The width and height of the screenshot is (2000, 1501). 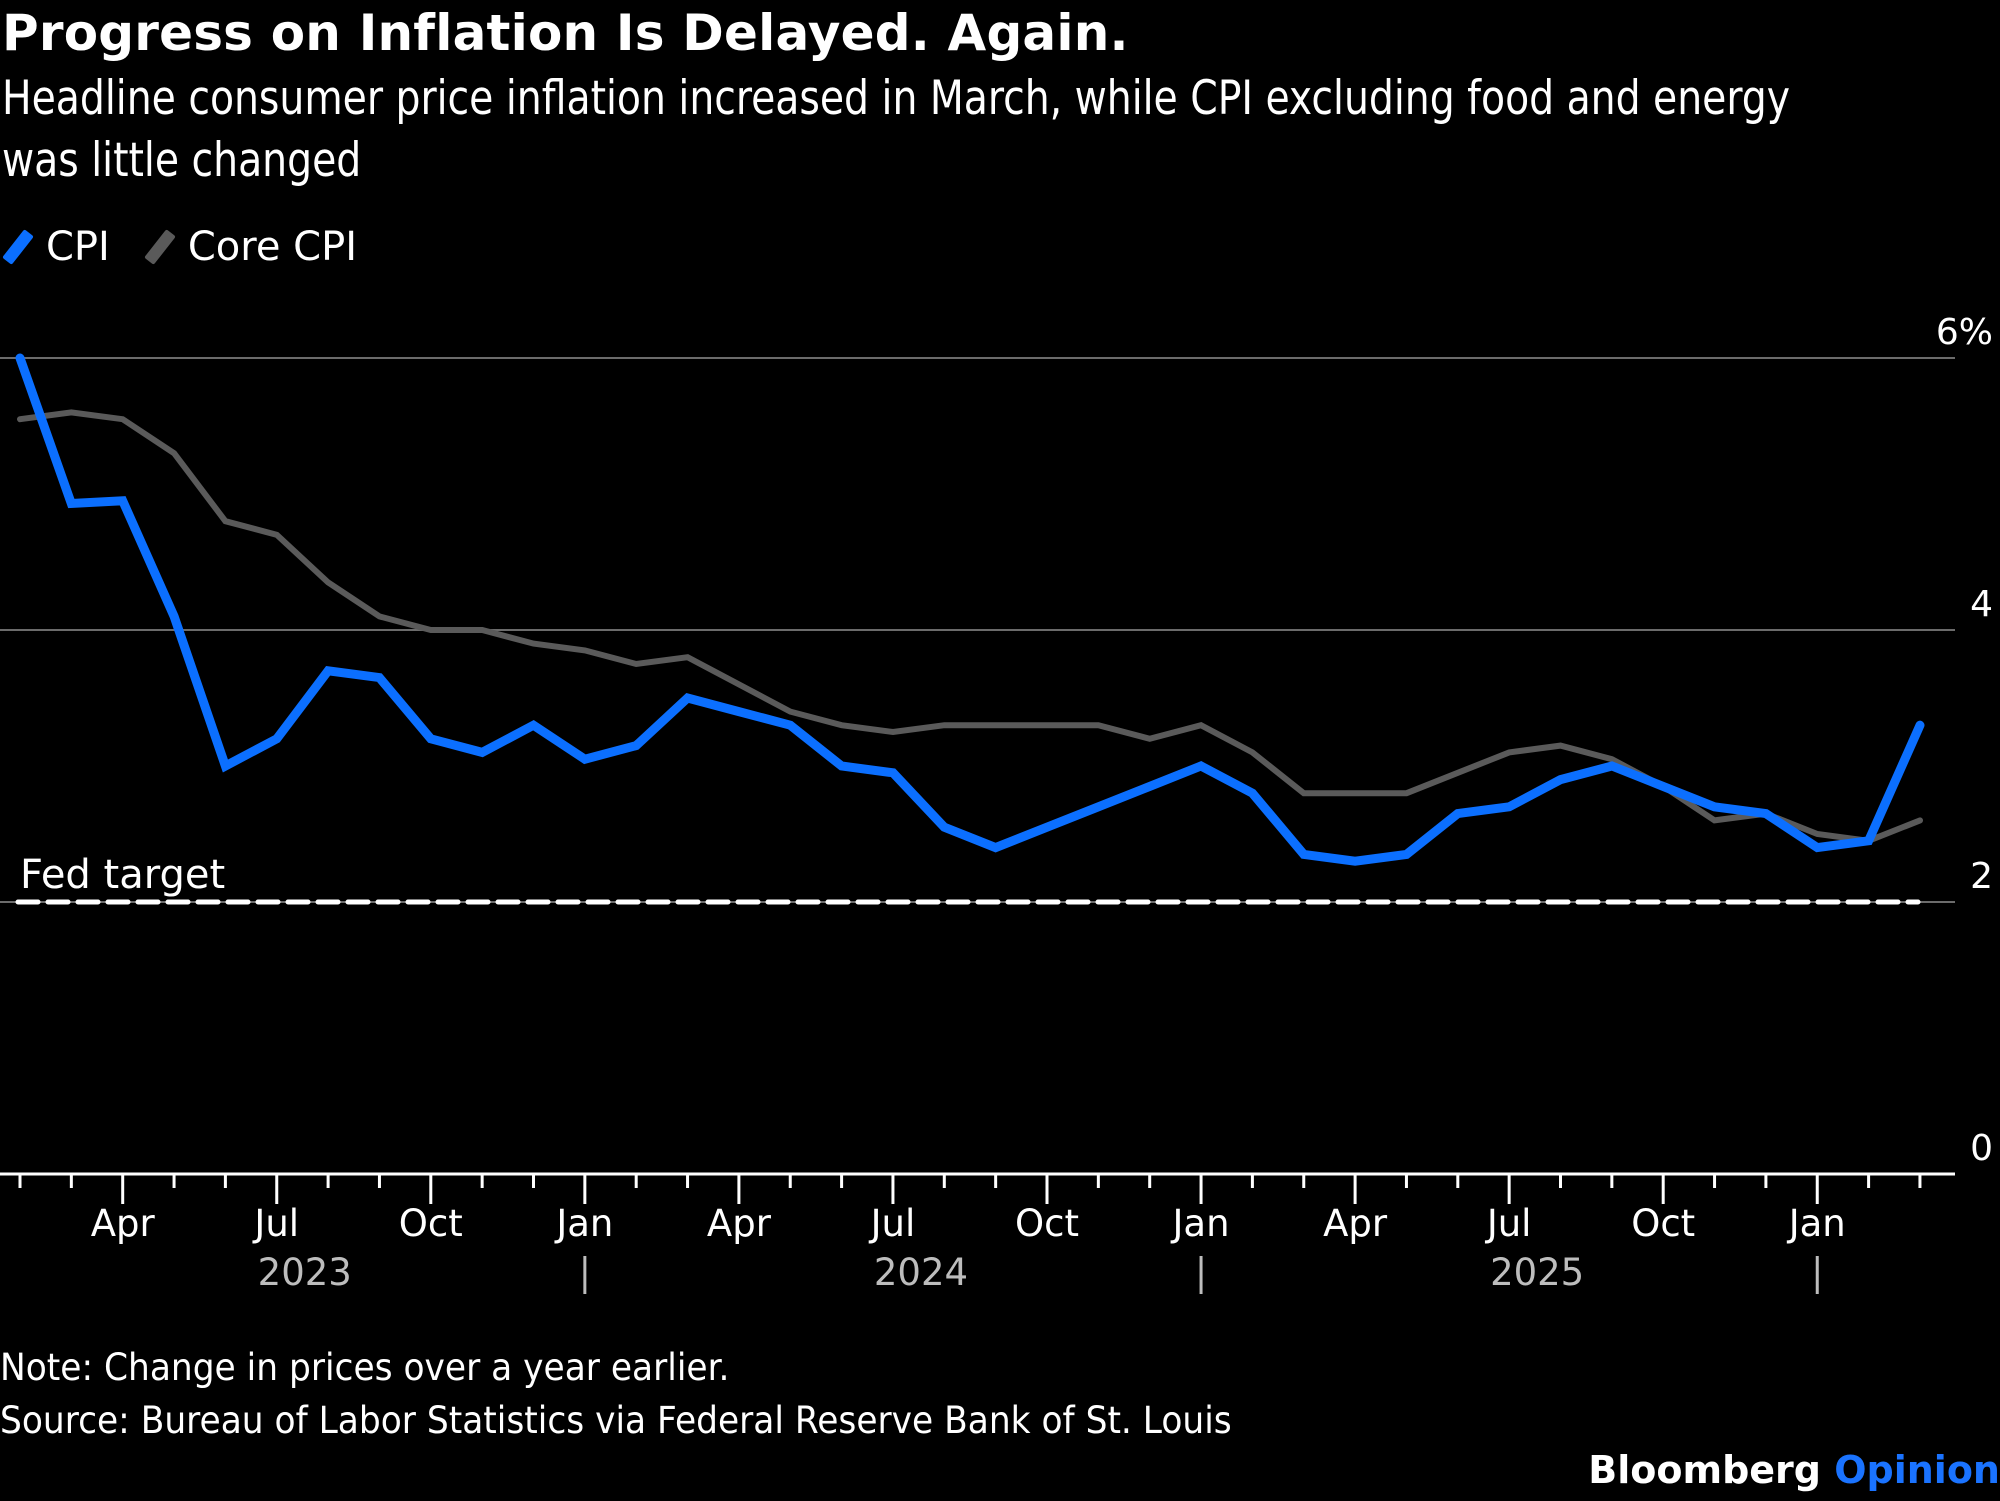 What do you see at coordinates (1704, 1470) in the screenshot?
I see `brand-main: Bloomberg` at bounding box center [1704, 1470].